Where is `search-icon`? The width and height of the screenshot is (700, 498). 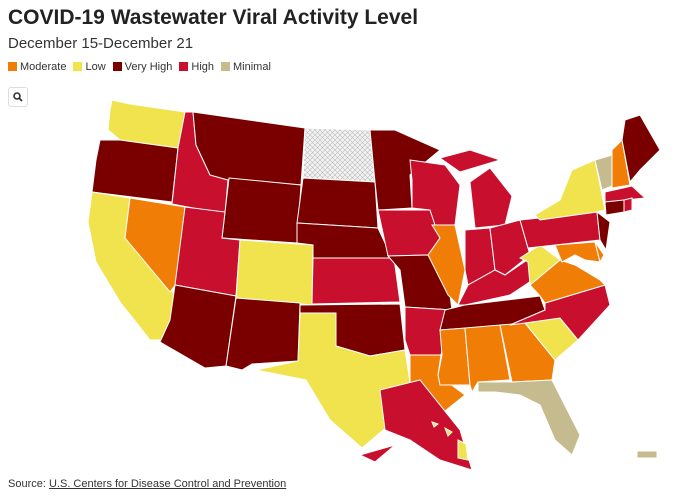
search-icon is located at coordinates (18, 97).